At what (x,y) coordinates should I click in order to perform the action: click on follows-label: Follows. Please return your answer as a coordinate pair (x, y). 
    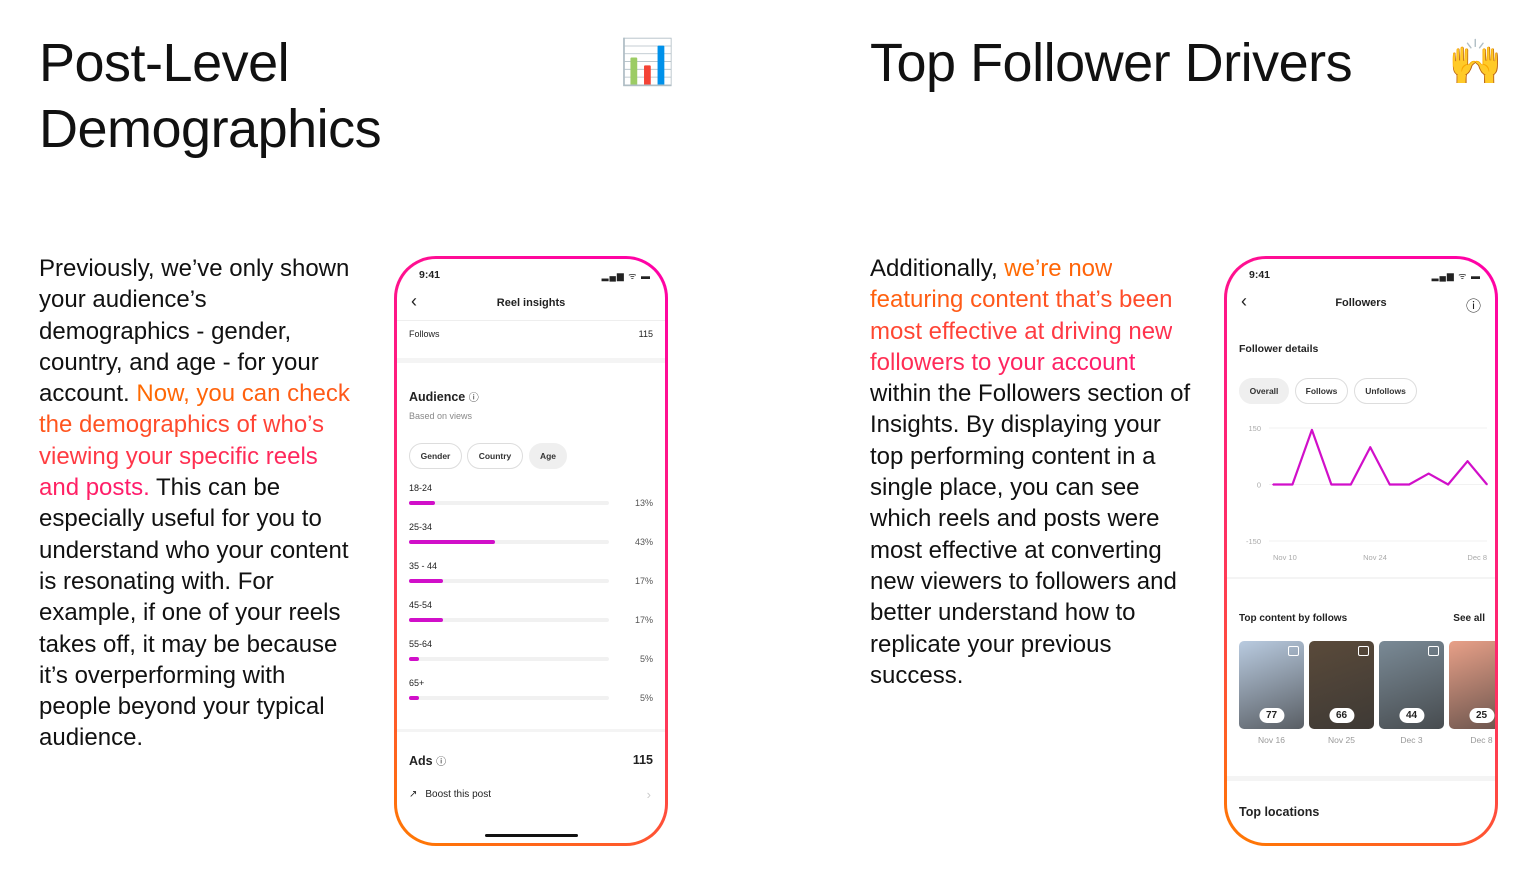
    Looking at the image, I should click on (424, 334).